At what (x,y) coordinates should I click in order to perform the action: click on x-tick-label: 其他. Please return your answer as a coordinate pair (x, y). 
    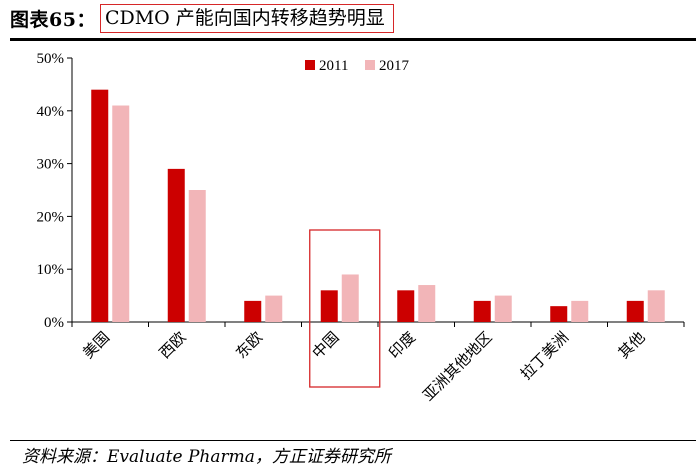
    Looking at the image, I should click on (631, 345).